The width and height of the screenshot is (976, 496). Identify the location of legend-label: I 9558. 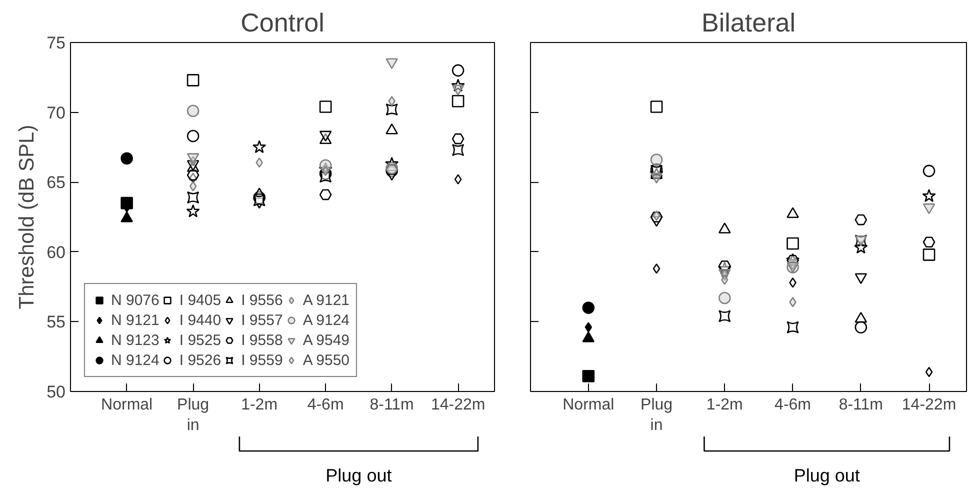
(262, 340).